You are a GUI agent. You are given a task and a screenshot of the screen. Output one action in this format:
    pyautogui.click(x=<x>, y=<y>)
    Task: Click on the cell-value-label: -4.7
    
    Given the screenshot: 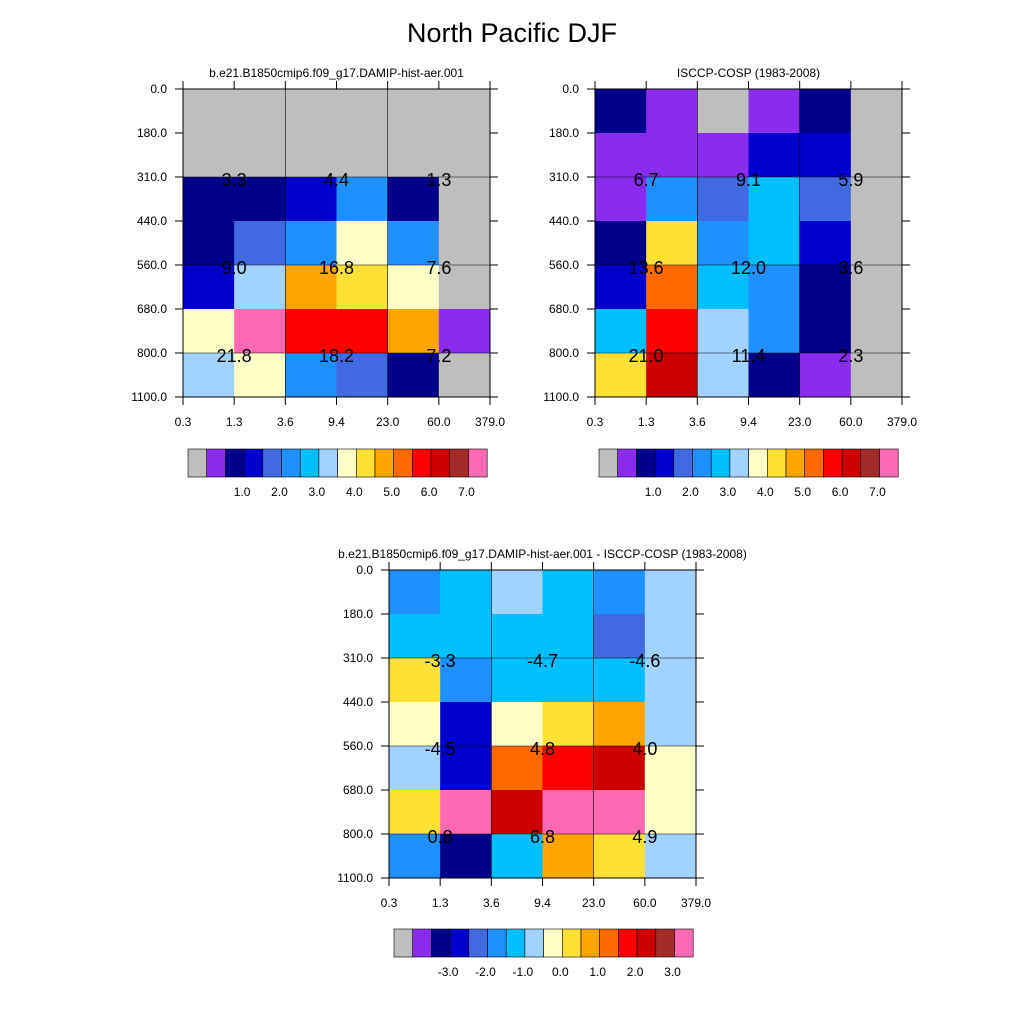 What is the action you would take?
    pyautogui.click(x=542, y=661)
    